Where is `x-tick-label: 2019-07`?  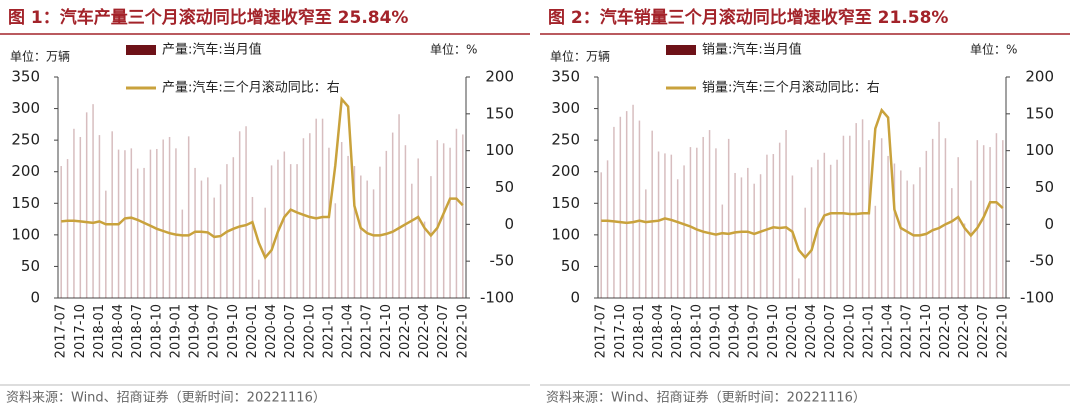 x-tick-label: 2019-07 is located at coordinates (214, 331).